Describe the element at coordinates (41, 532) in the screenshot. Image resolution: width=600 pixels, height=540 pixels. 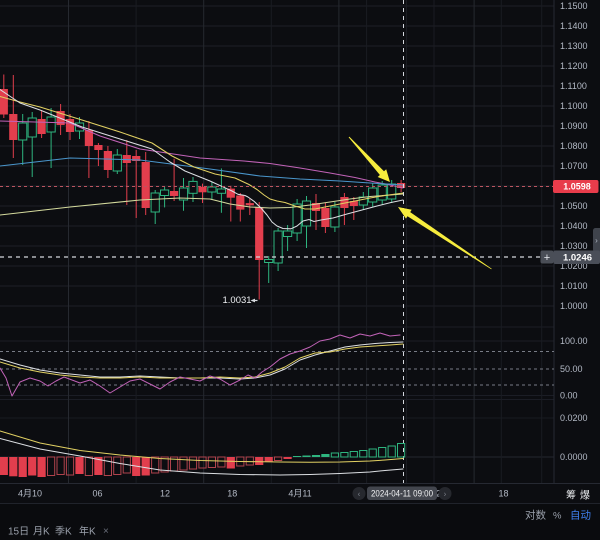
I see `svg-text: 月K` at that location.